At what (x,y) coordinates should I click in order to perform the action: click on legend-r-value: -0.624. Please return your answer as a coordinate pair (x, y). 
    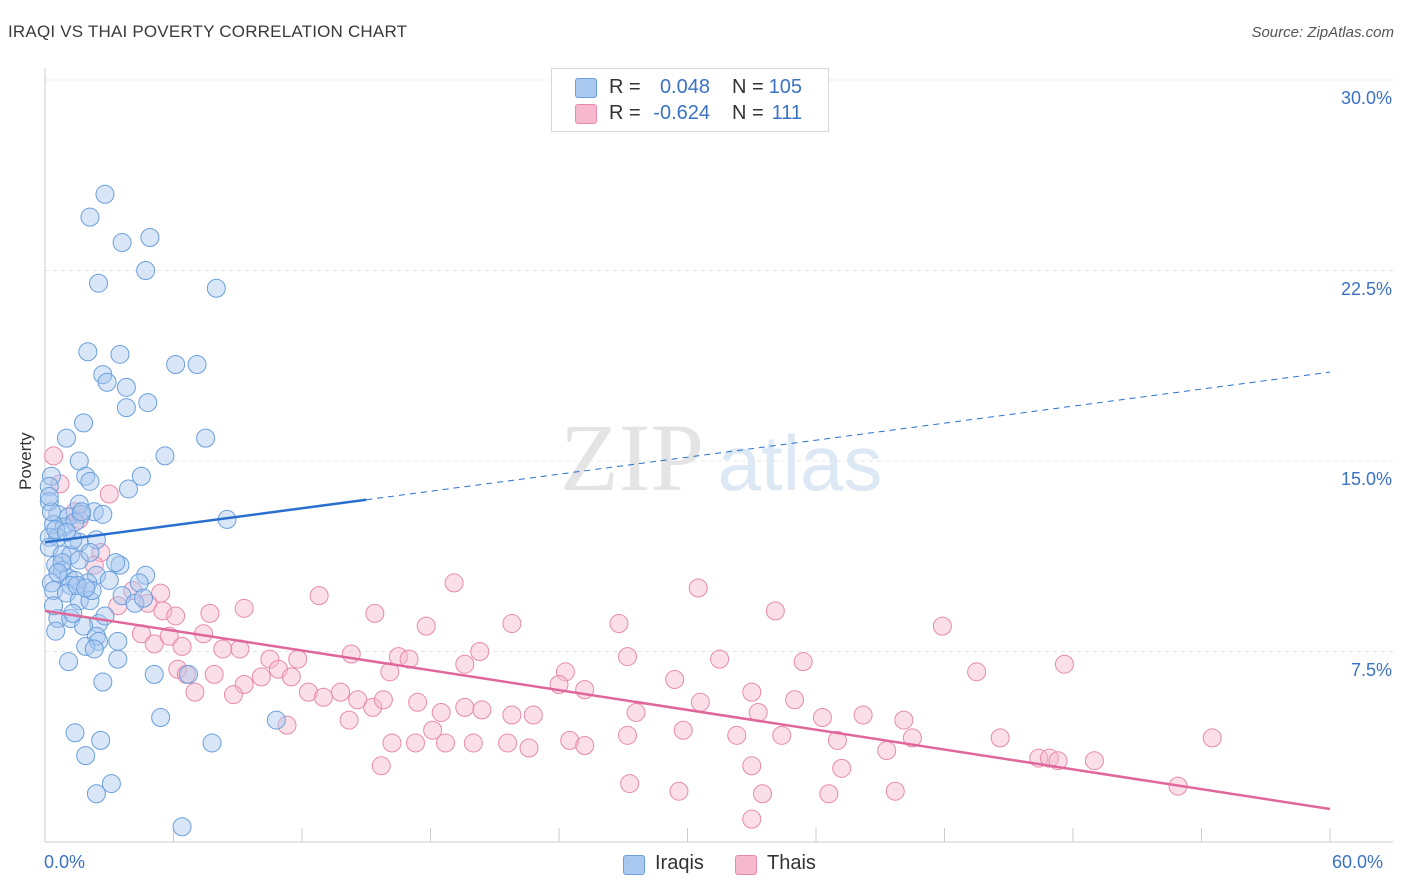
    Looking at the image, I should click on (681, 113).